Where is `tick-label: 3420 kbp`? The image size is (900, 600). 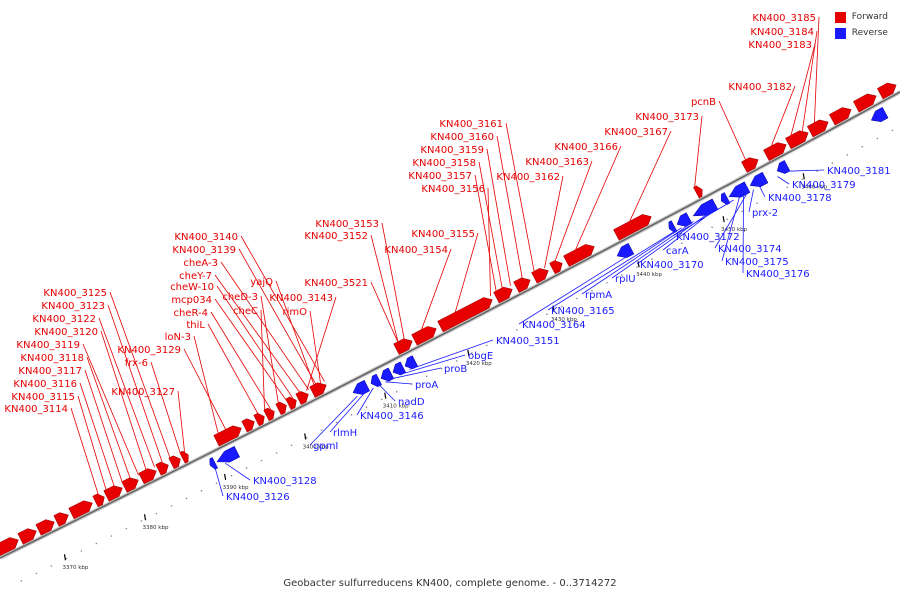 tick-label: 3420 kbp is located at coordinates (479, 364).